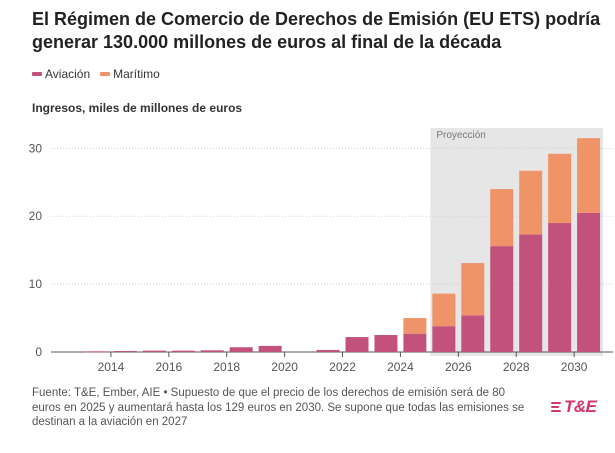 This screenshot has height=453, width=615. What do you see at coordinates (460, 135) in the screenshot?
I see `projection-label: Proyección` at bounding box center [460, 135].